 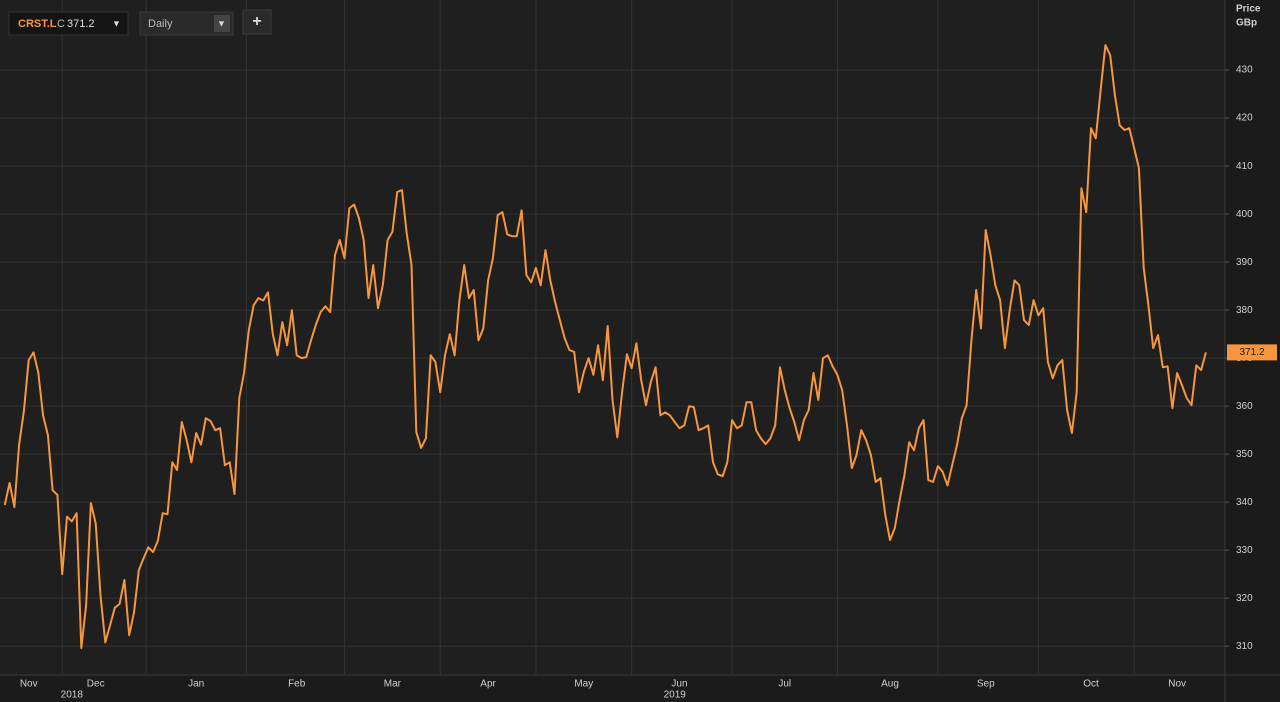 I want to click on close-value: 371.2, so click(x=81, y=24).